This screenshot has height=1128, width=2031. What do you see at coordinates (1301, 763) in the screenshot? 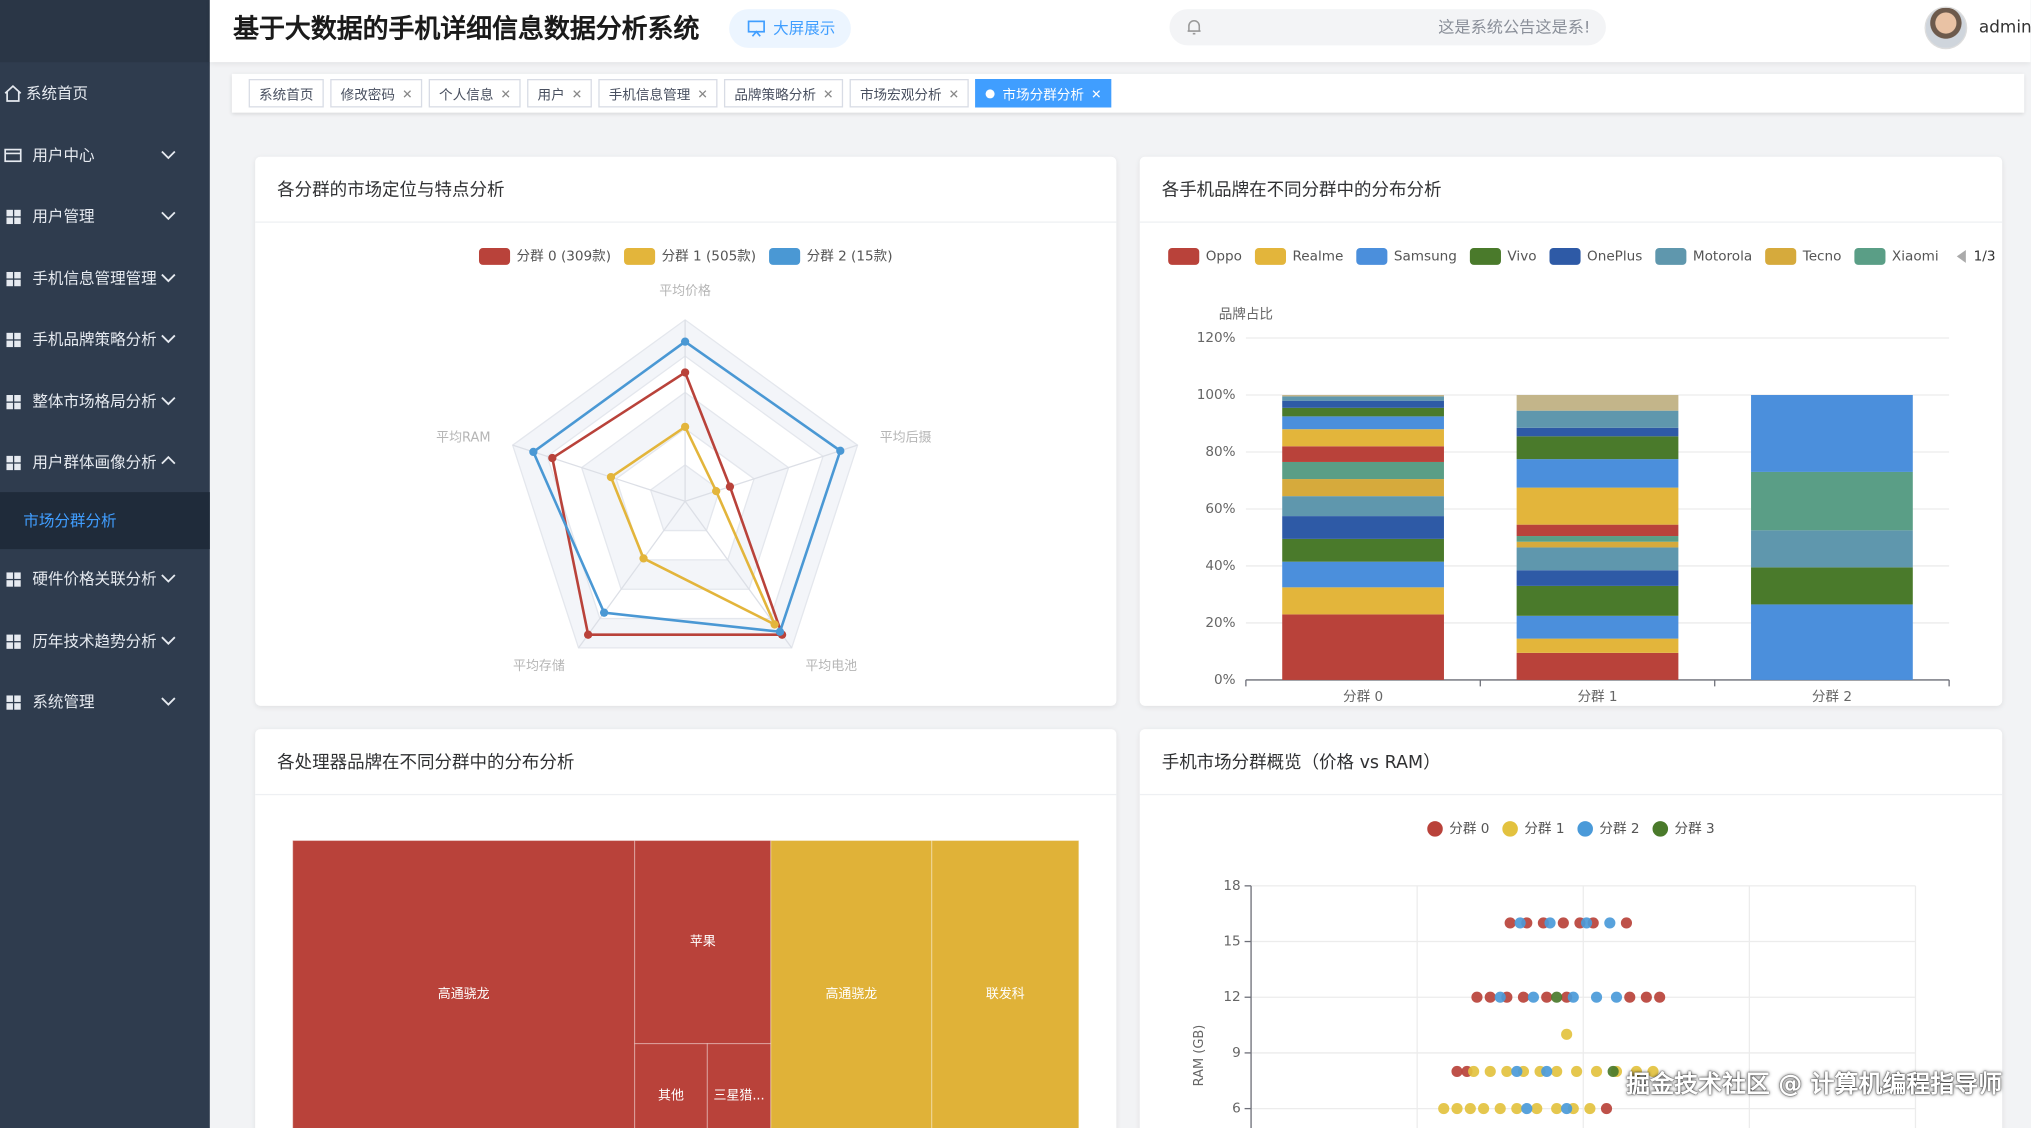
I see `panel-title: 手机市场分群概览（价格 vs RAM）` at bounding box center [1301, 763].